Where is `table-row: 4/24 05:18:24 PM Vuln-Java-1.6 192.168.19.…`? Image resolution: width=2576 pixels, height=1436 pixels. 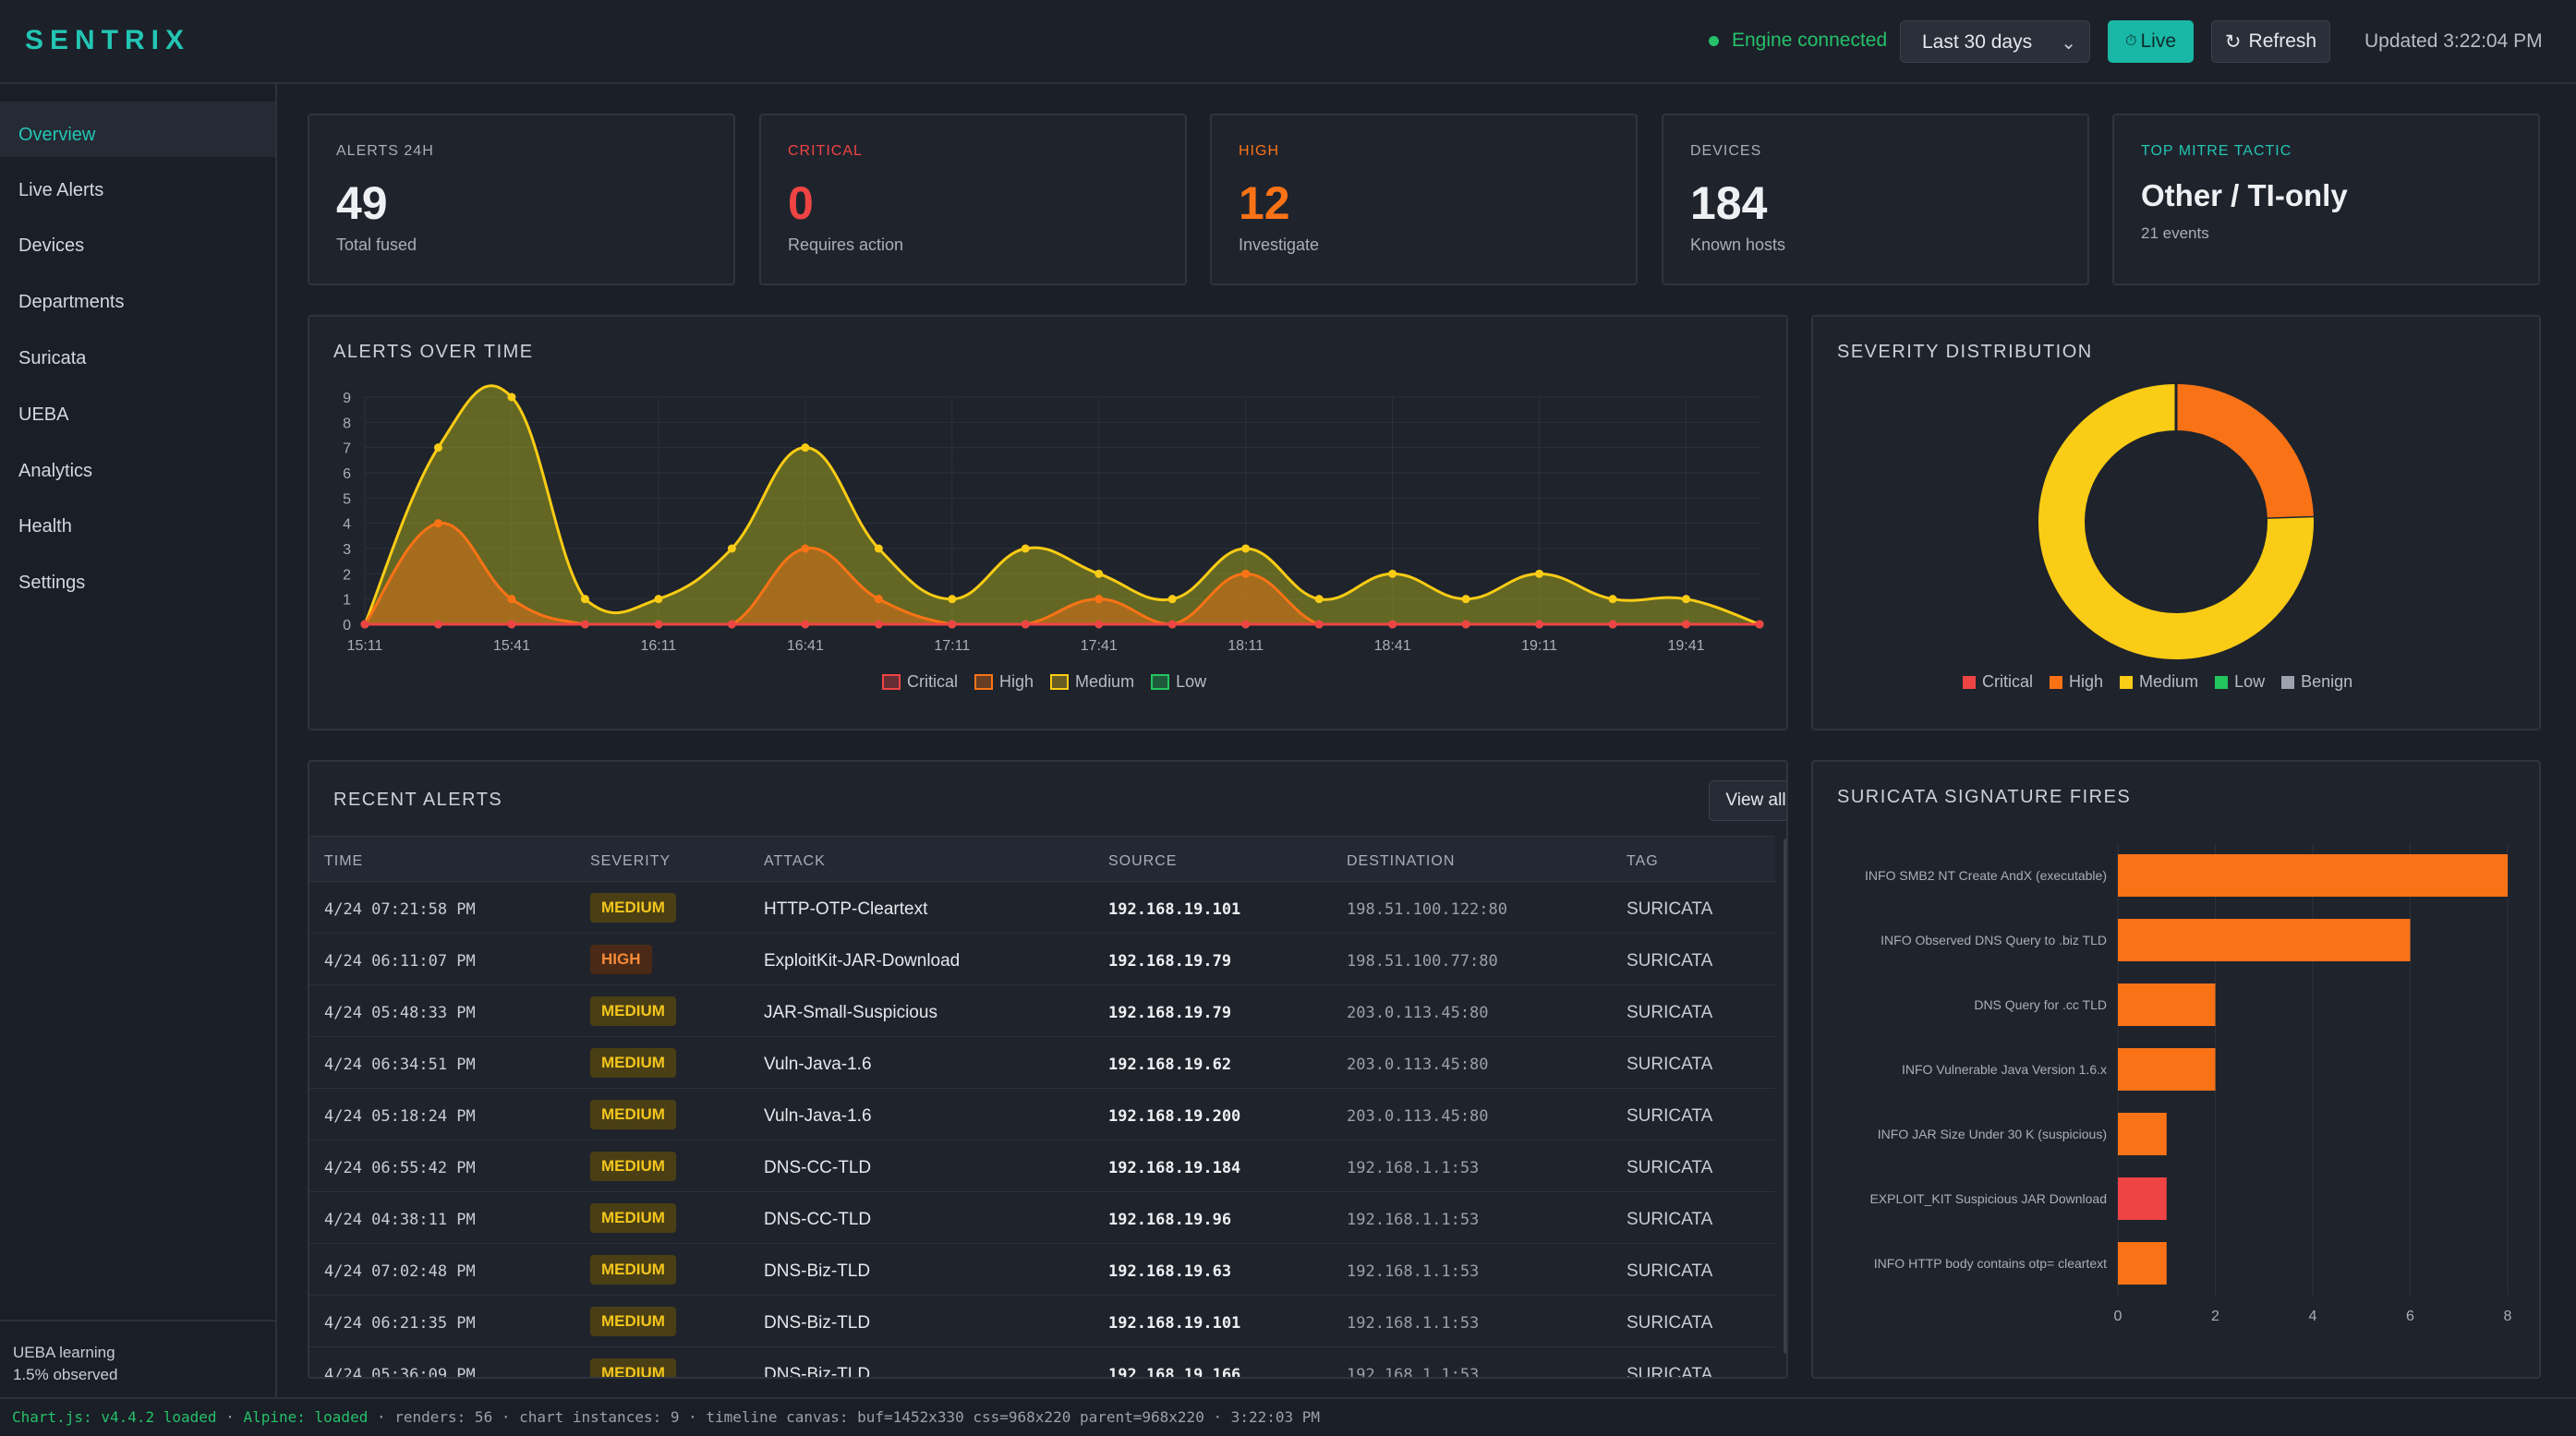
table-row: 4/24 05:18:24 PM Vuln-Java-1.6 192.168.19.… is located at coordinates (1042, 1115).